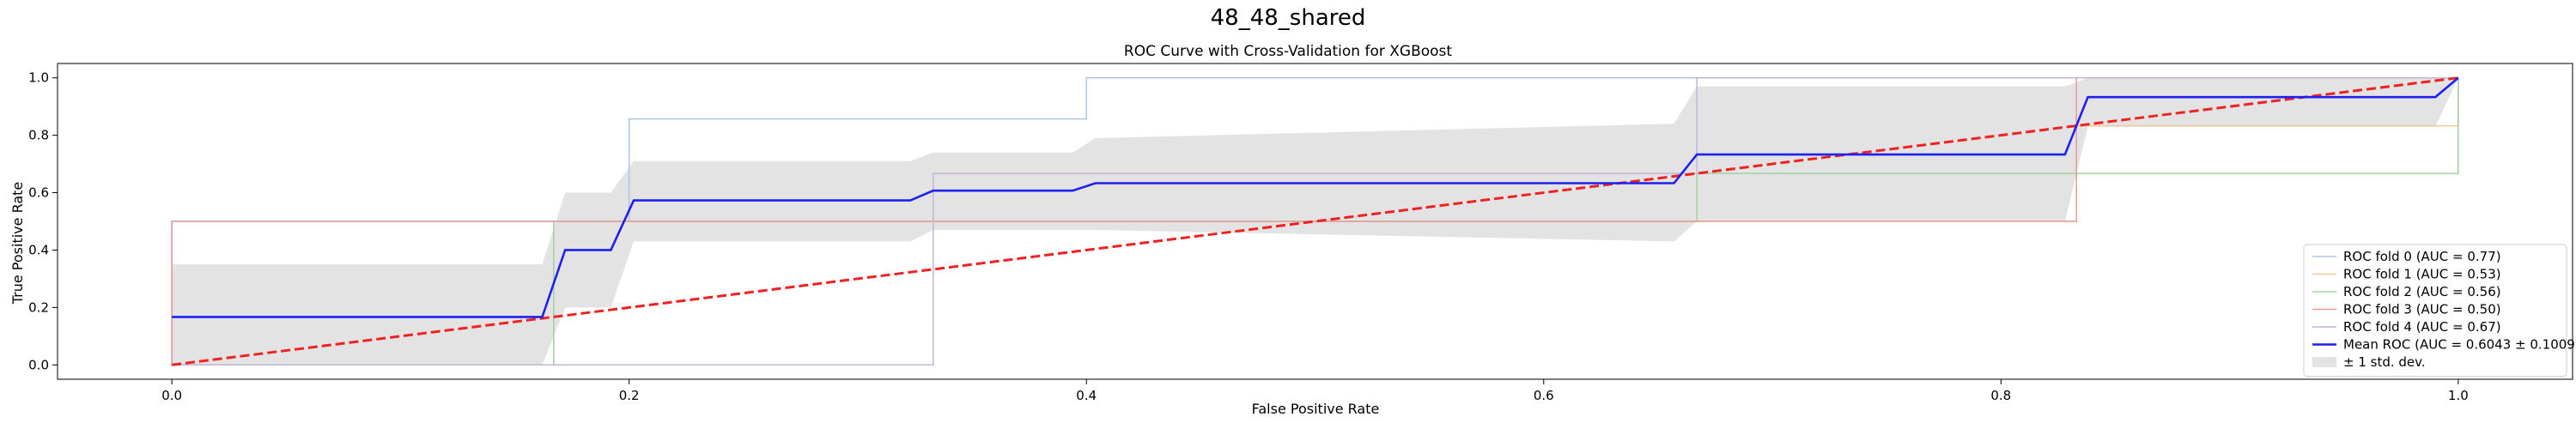  I want to click on legend-swatch-band, so click(2324, 362).